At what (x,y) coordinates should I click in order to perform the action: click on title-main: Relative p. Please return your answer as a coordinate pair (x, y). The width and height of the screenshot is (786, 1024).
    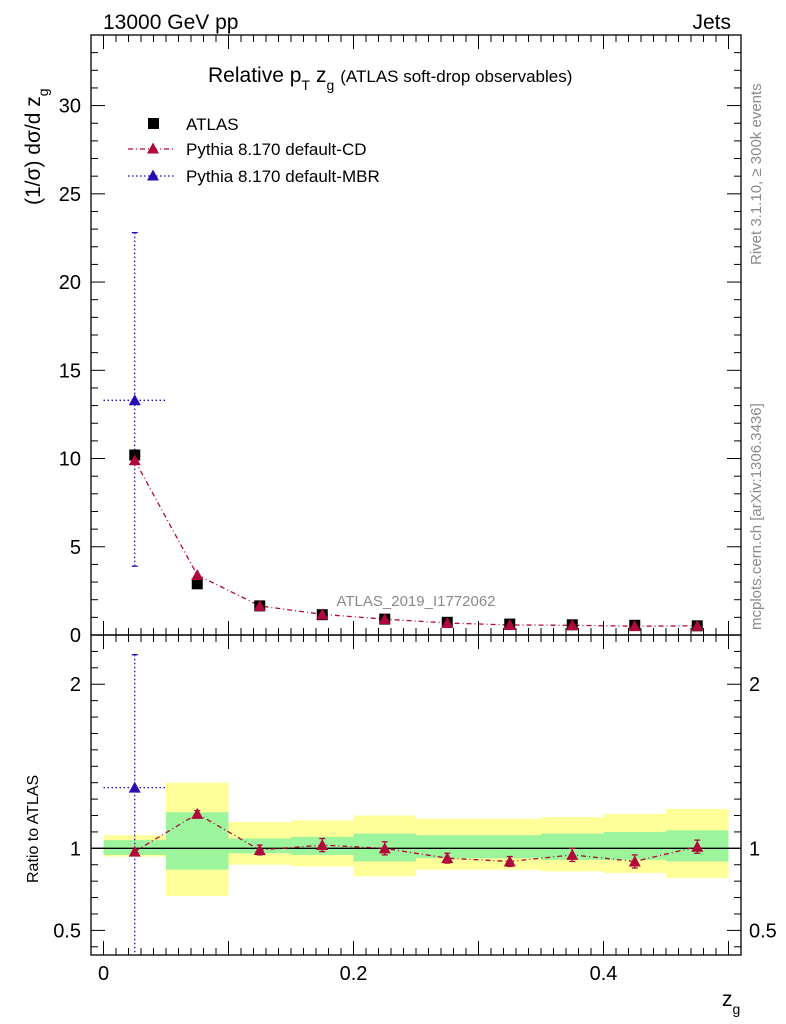
    Looking at the image, I should click on (254, 75).